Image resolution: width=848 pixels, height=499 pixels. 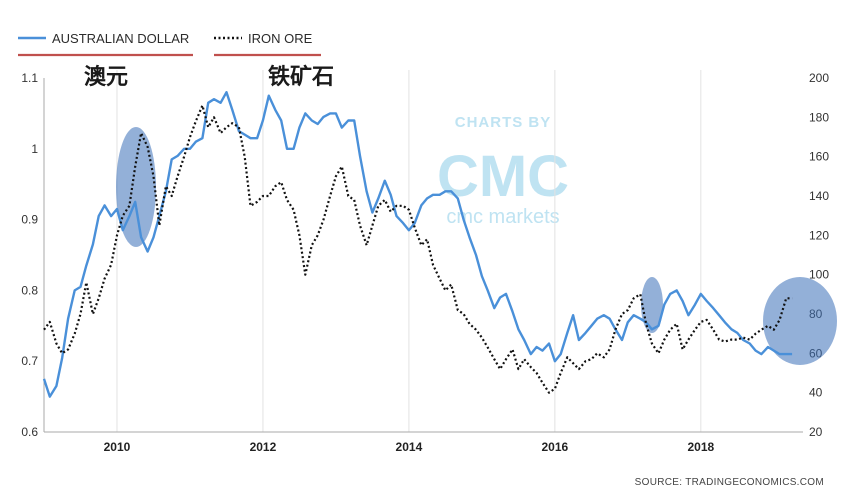 What do you see at coordinates (117, 447) in the screenshot?
I see `x-tick-label: 2010` at bounding box center [117, 447].